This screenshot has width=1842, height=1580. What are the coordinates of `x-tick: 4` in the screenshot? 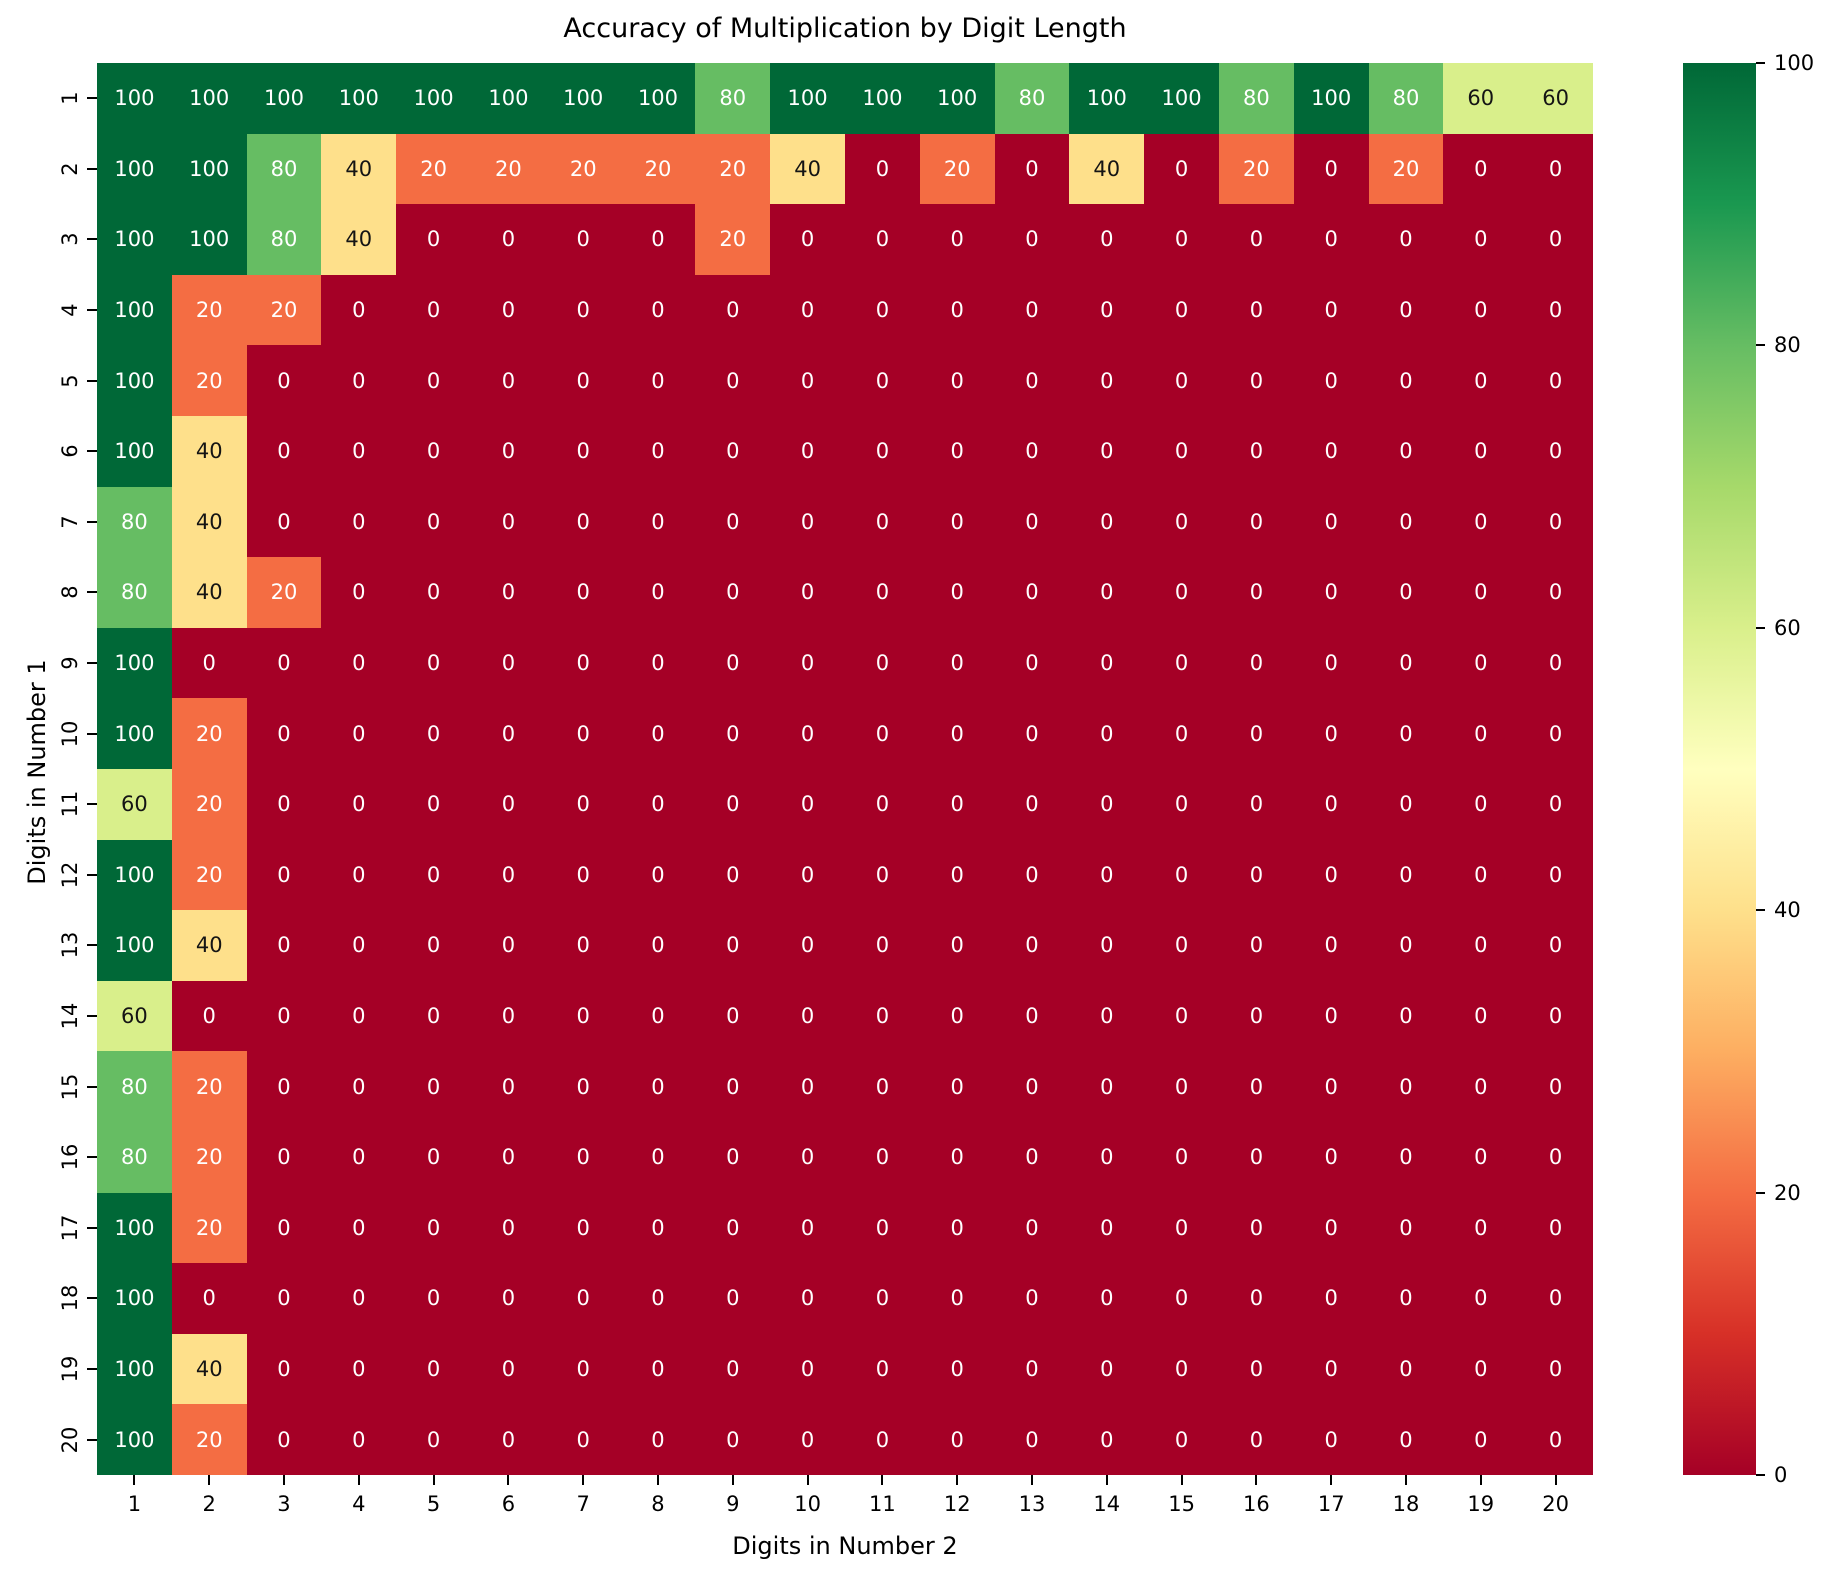 It's located at (358, 1495).